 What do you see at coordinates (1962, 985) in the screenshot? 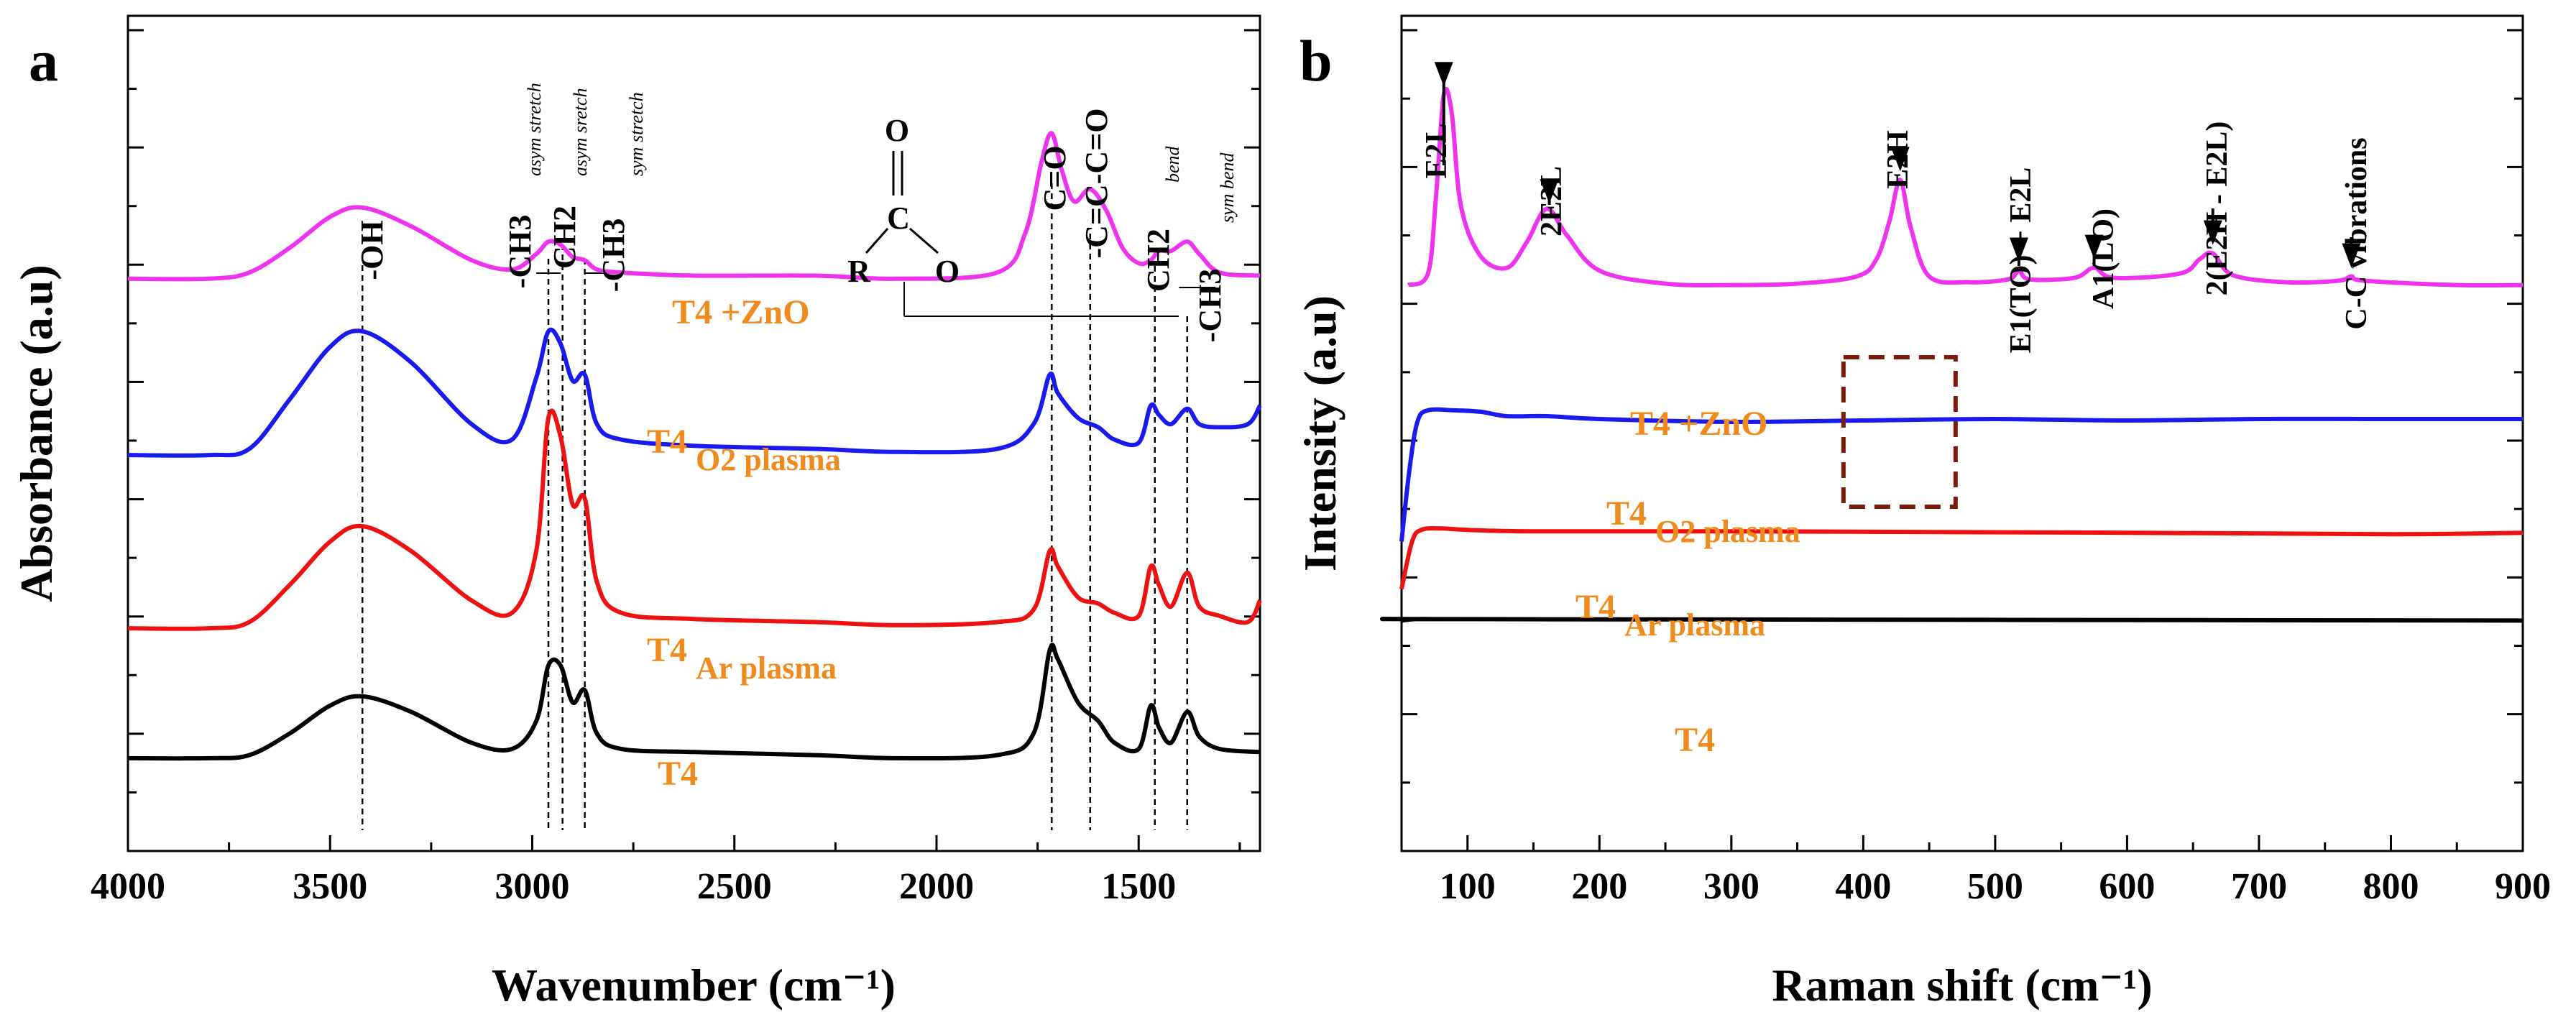
I see `panel-b-xlabel: Raman shift (cm⁻¹)` at bounding box center [1962, 985].